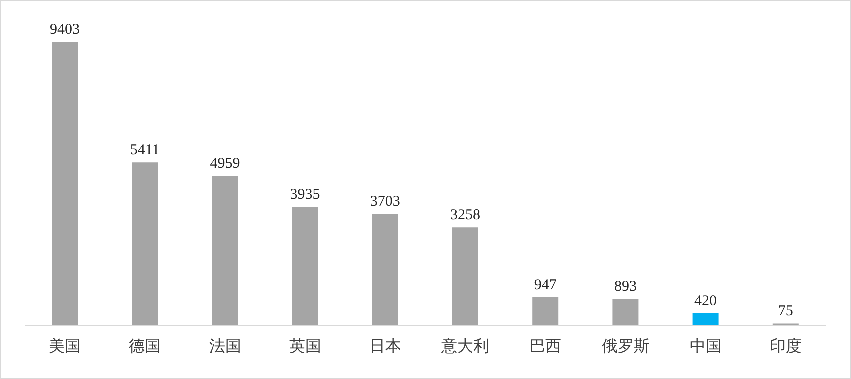  Describe the element at coordinates (225, 346) in the screenshot. I see `x-tick-label: 法国` at that location.